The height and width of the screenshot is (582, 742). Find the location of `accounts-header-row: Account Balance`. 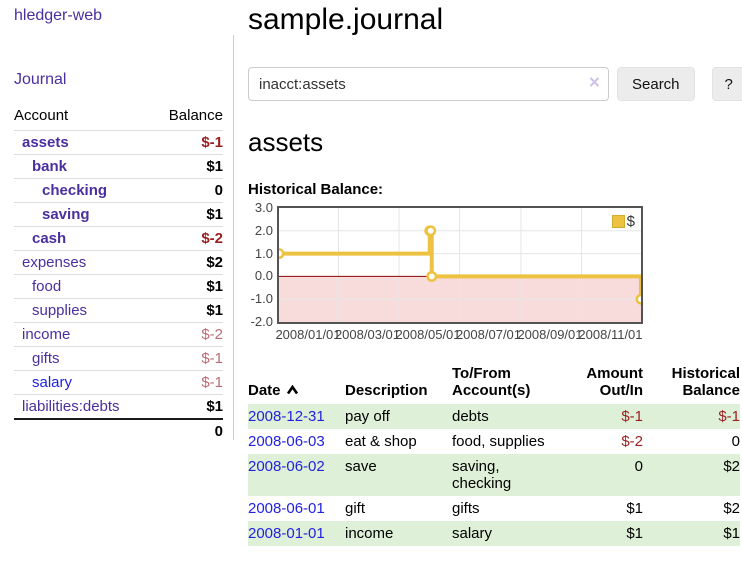

accounts-header-row: Account Balance is located at coordinates (118, 117).